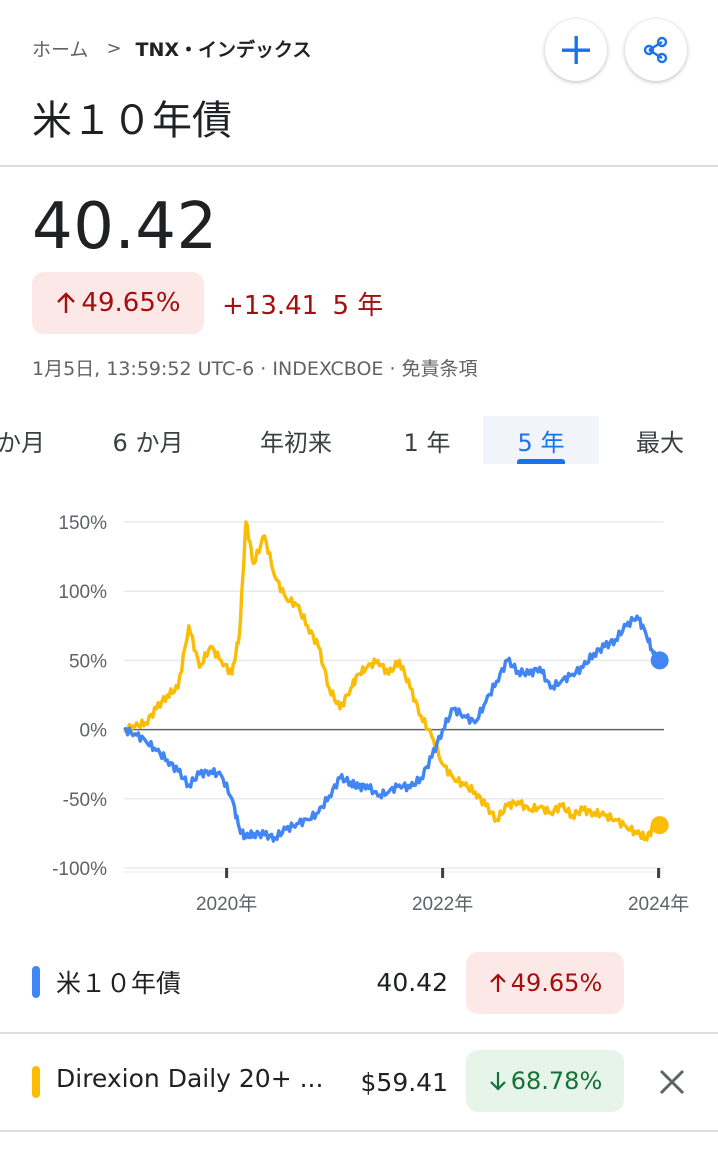 Image resolution: width=718 pixels, height=1149 pixels. Describe the element at coordinates (226, 904) in the screenshot. I see `x-tick-label: 2020年` at that location.